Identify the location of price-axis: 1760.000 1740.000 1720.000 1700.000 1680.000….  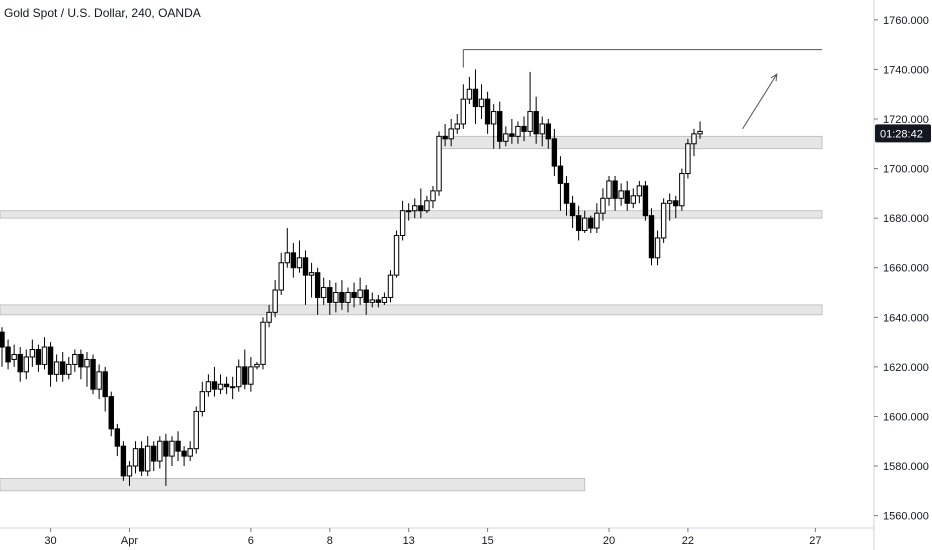
(901, 275).